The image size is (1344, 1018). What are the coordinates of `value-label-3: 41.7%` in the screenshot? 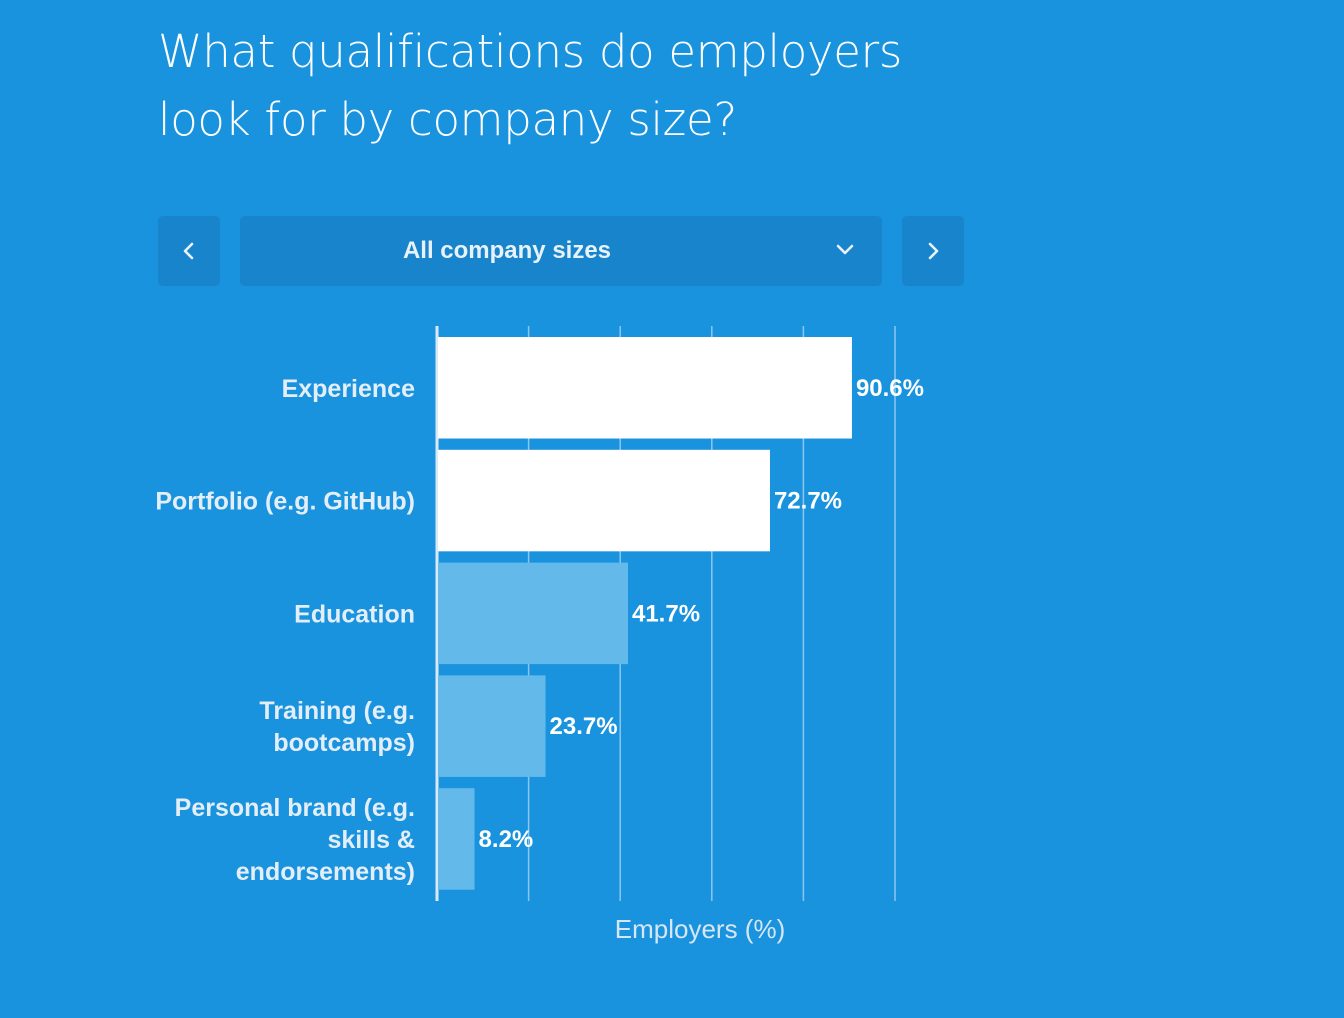 It's located at (666, 613).